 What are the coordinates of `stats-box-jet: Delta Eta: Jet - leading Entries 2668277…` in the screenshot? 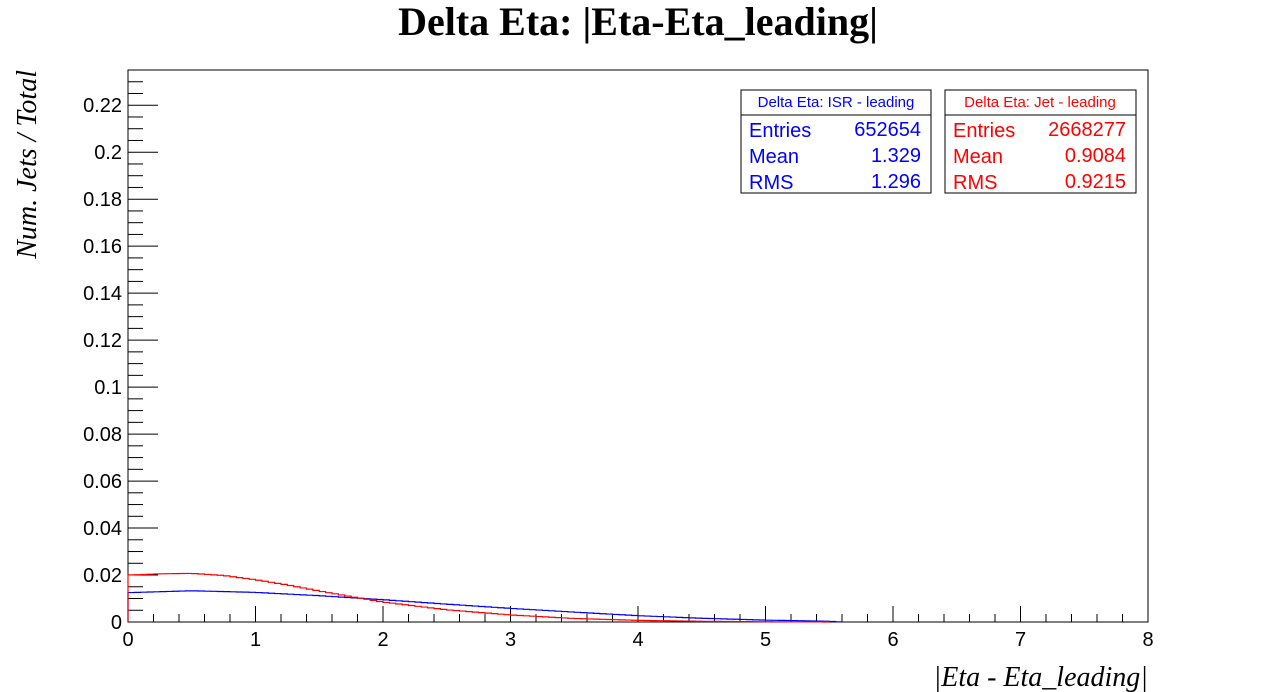 It's located at (1040, 141).